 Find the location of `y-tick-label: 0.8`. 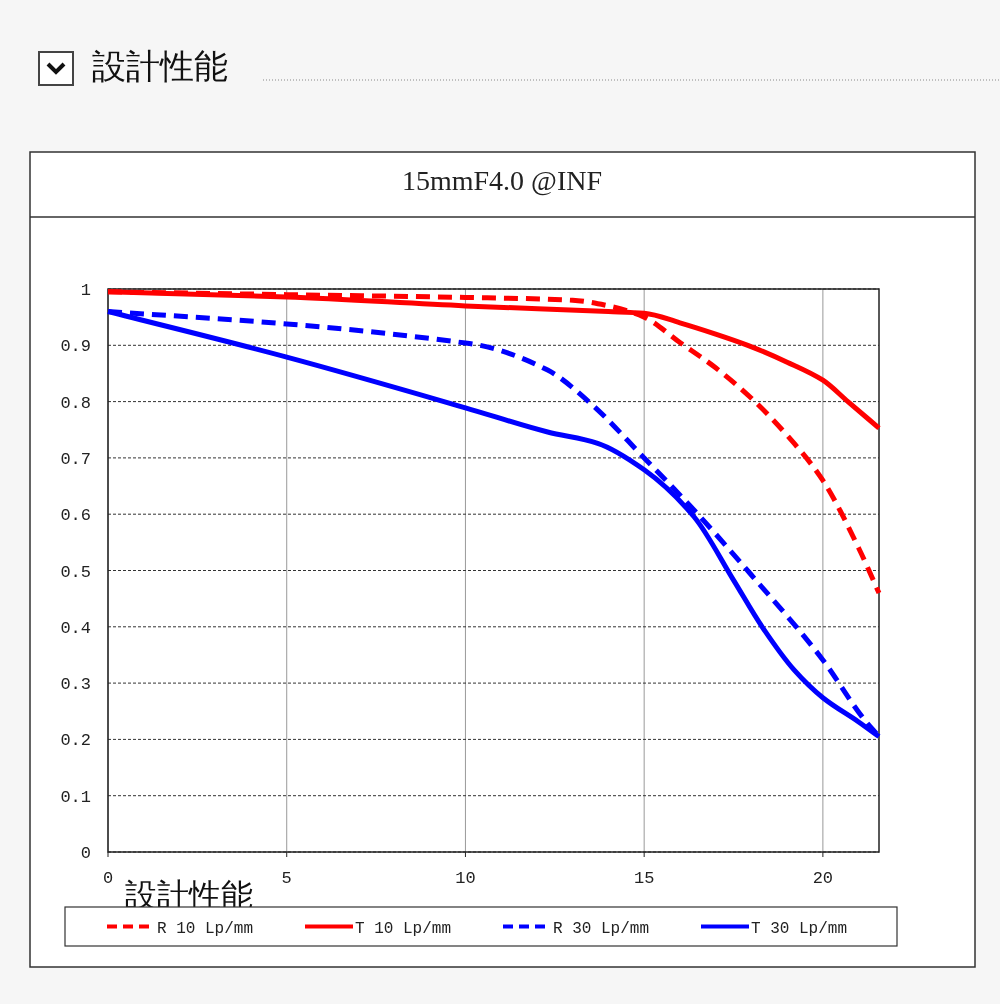

y-tick-label: 0.8 is located at coordinates (75, 403).